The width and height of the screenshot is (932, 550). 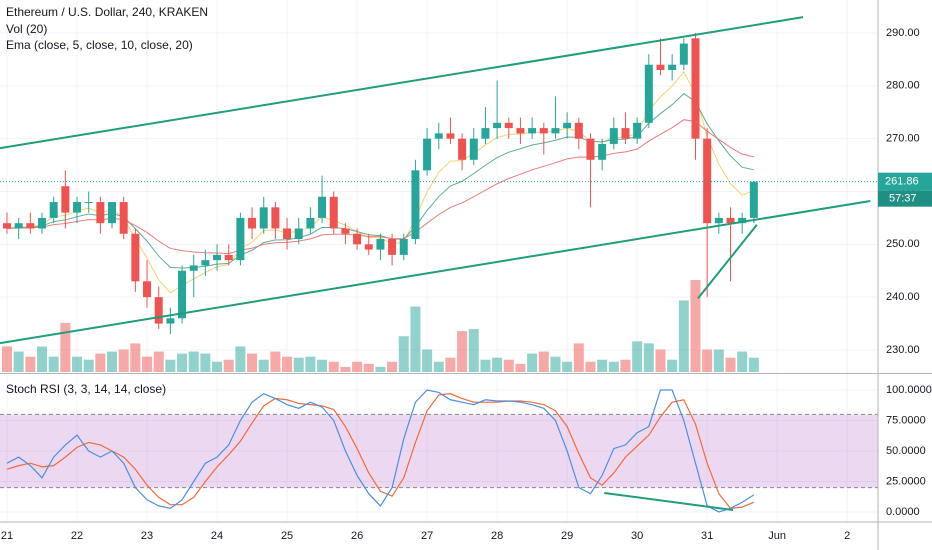 What do you see at coordinates (903, 350) in the screenshot?
I see `y-tick-label: 230.00` at bounding box center [903, 350].